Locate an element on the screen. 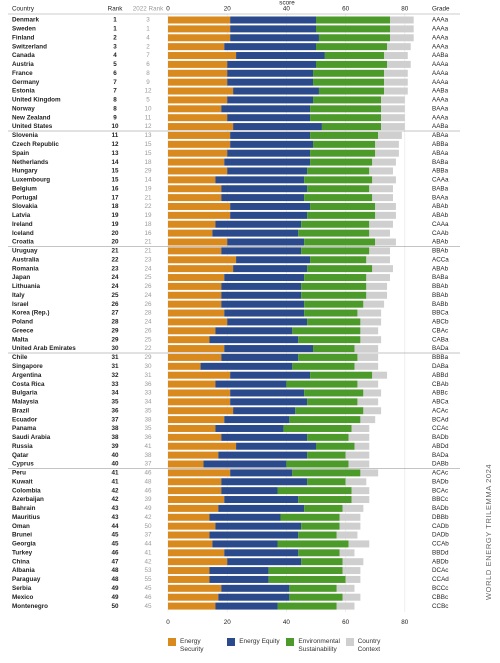 This screenshot has width=500, height=663. grade: ABAa is located at coordinates (440, 135).